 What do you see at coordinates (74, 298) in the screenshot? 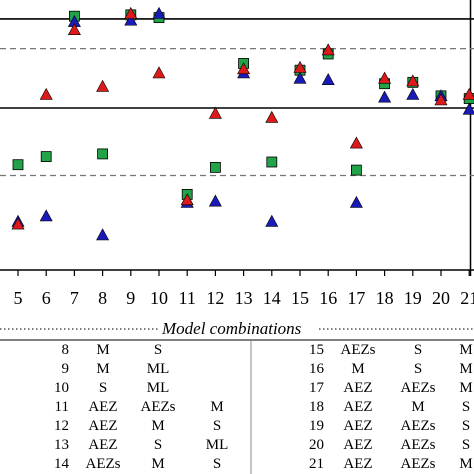
I see `x-tick-label: 7` at bounding box center [74, 298].